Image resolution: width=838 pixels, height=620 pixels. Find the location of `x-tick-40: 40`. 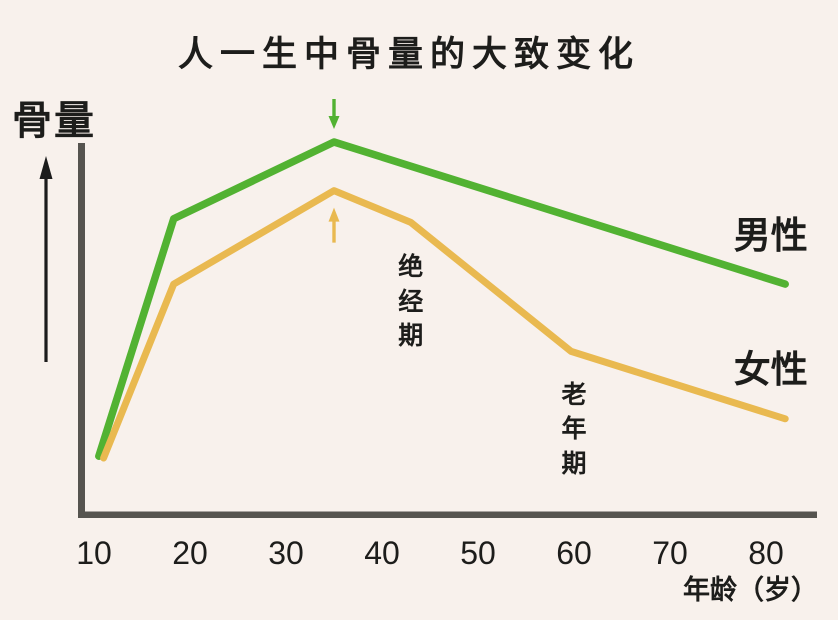

x-tick-40: 40 is located at coordinates (382, 553).